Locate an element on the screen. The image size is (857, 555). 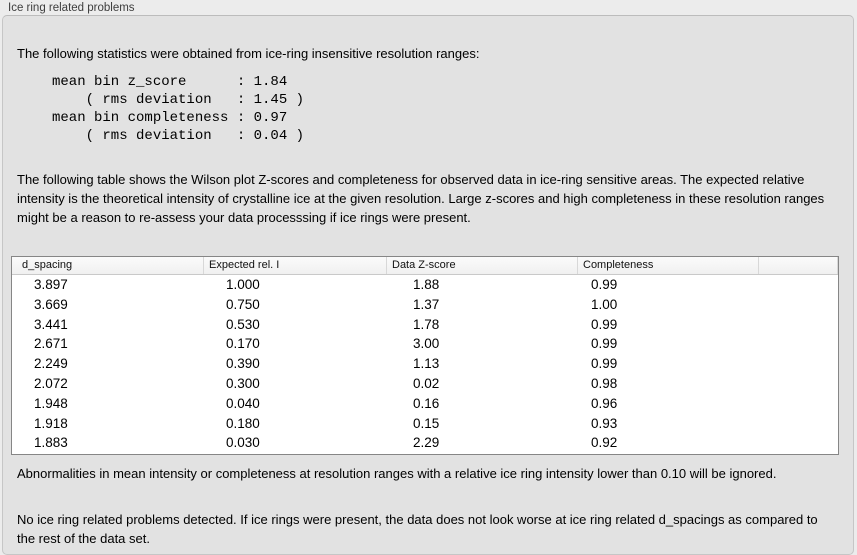
stat-line-zscore-rms: ( rms deviation : 1.45 ) is located at coordinates (178, 100).